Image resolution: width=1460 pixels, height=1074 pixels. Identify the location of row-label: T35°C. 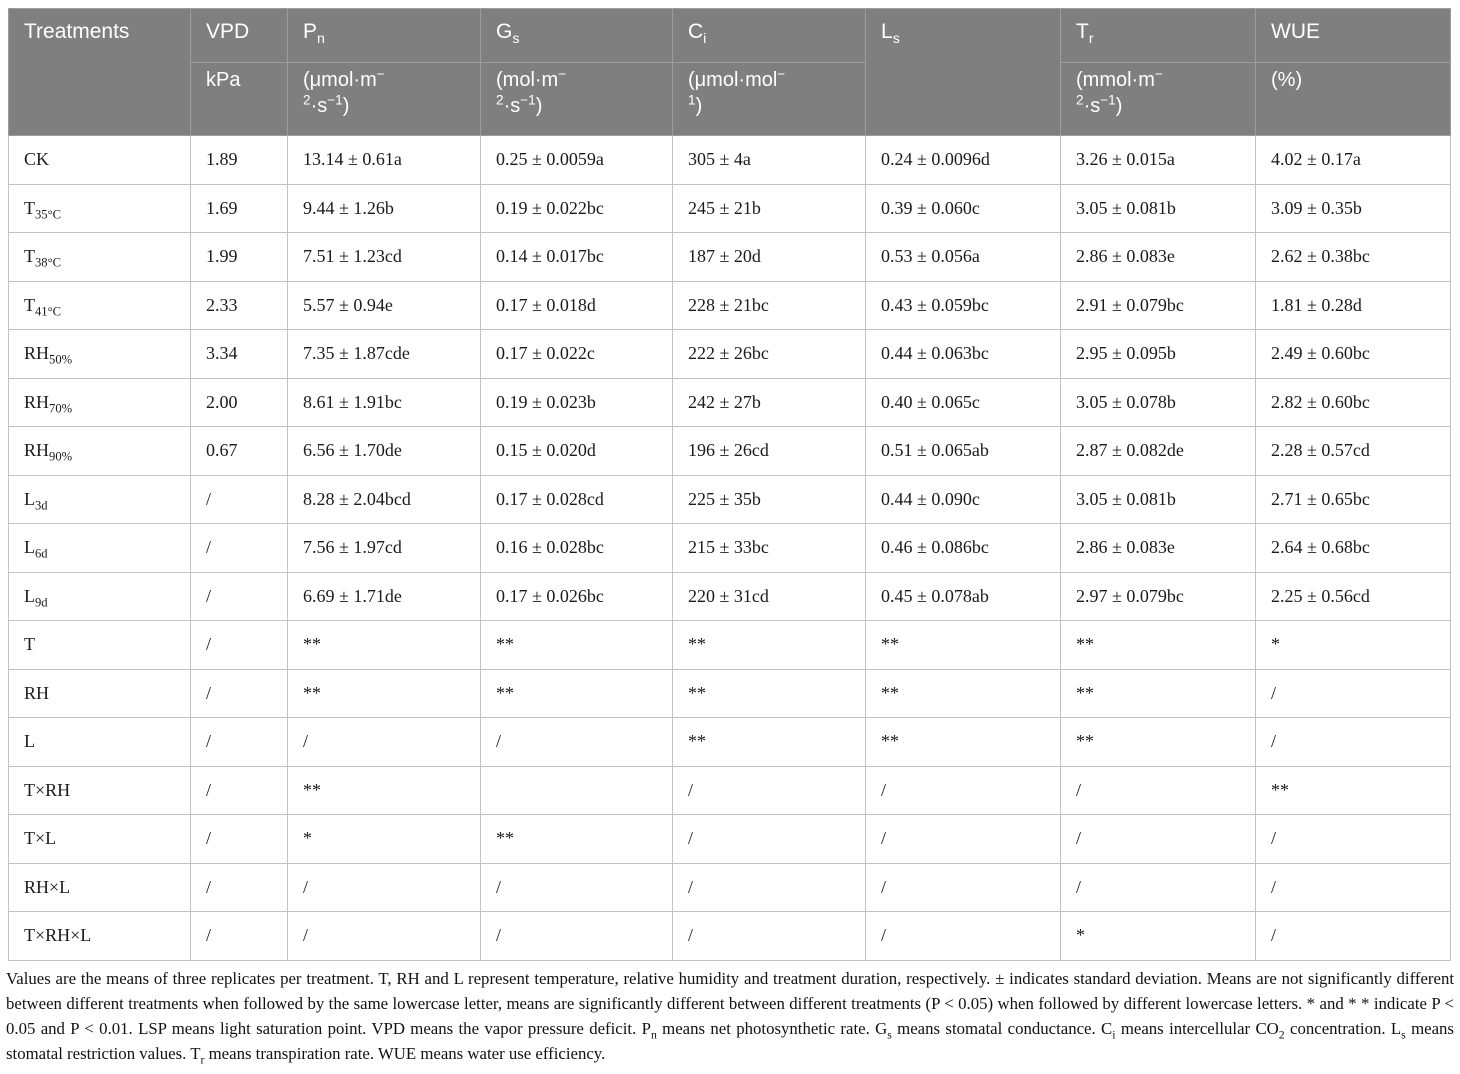
(99, 208).